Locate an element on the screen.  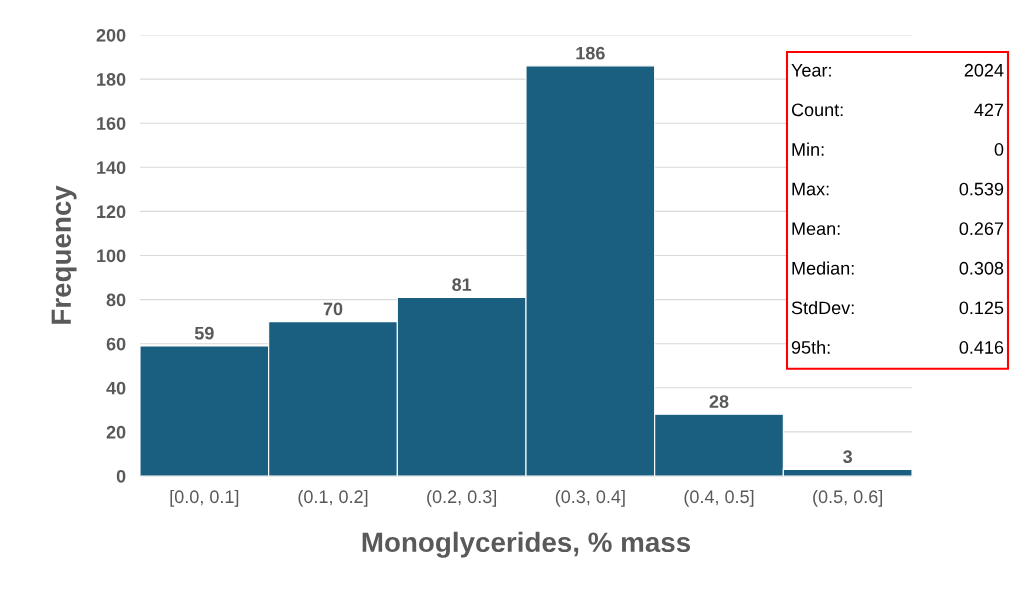
annotation: Median: is located at coordinates (823, 268).